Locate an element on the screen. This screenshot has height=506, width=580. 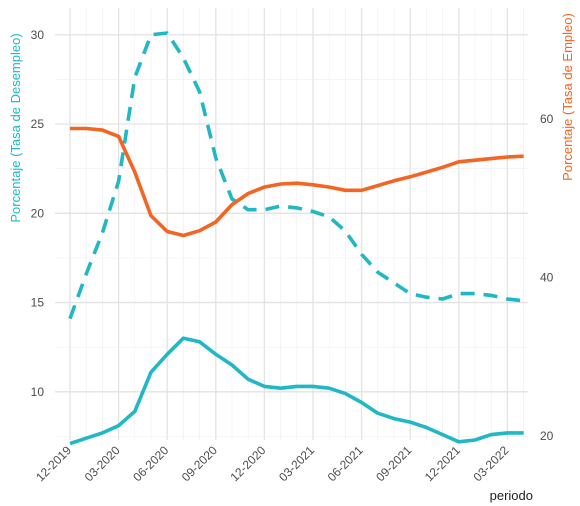
y-right-tick-label: 60 is located at coordinates (547, 119).